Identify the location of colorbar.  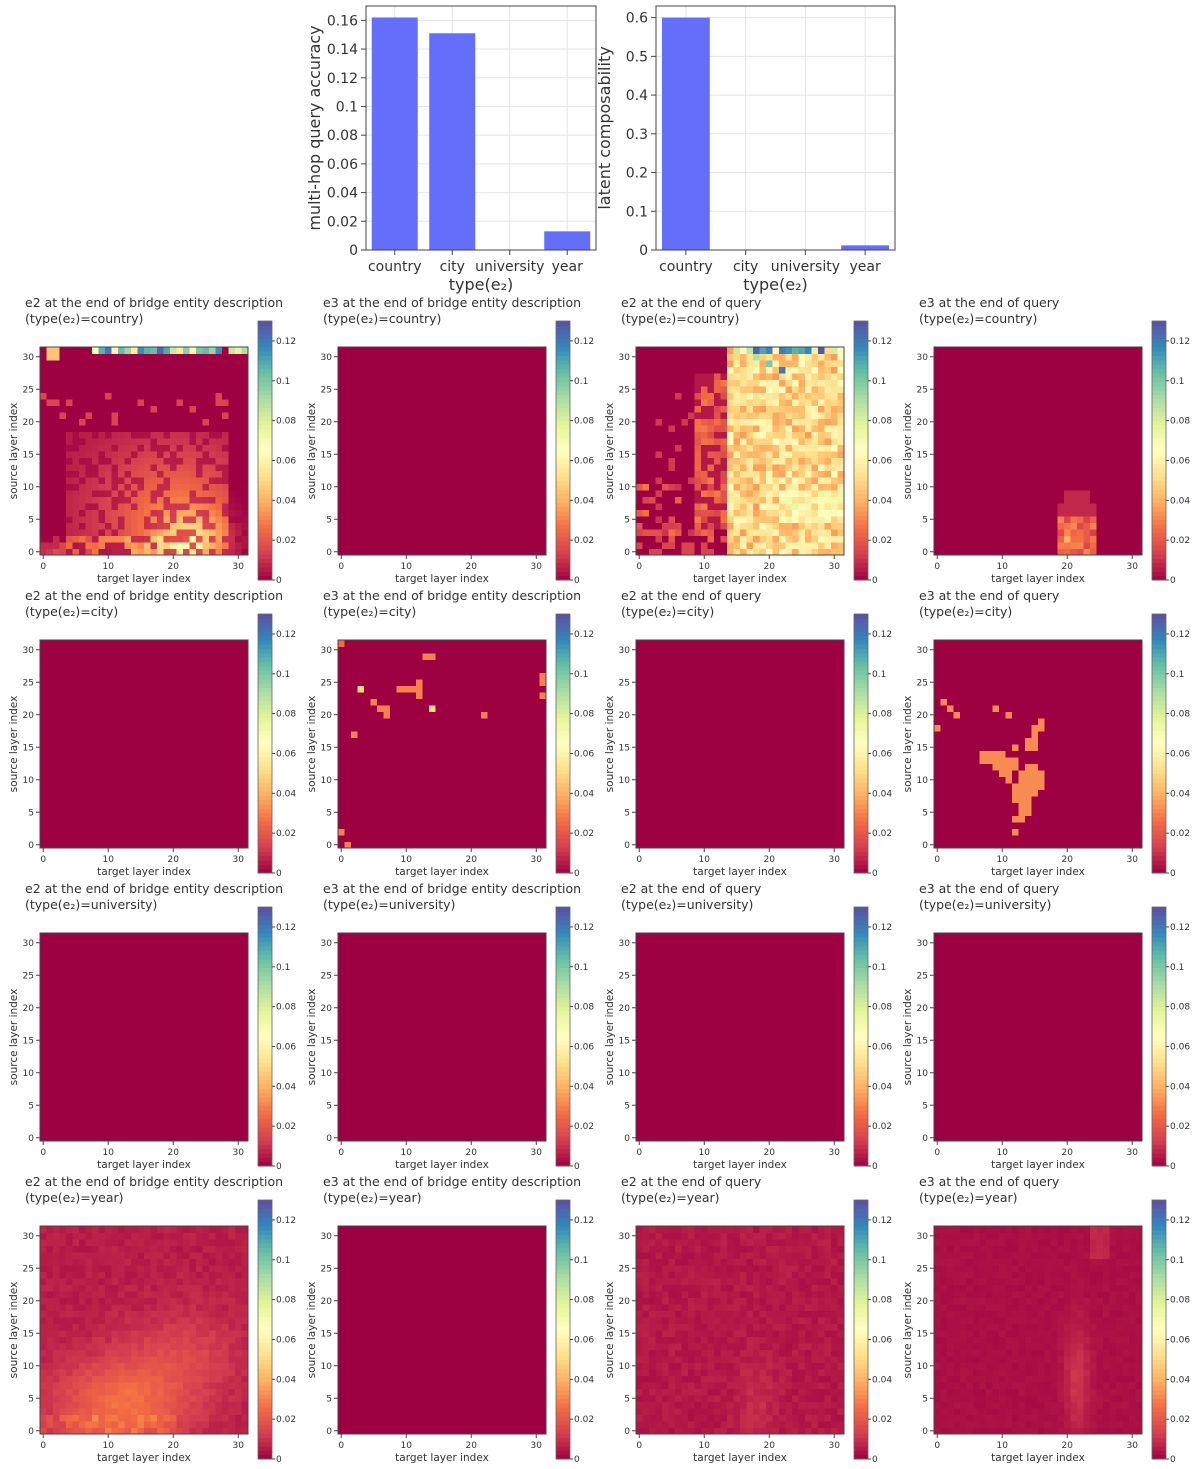
(1159, 451).